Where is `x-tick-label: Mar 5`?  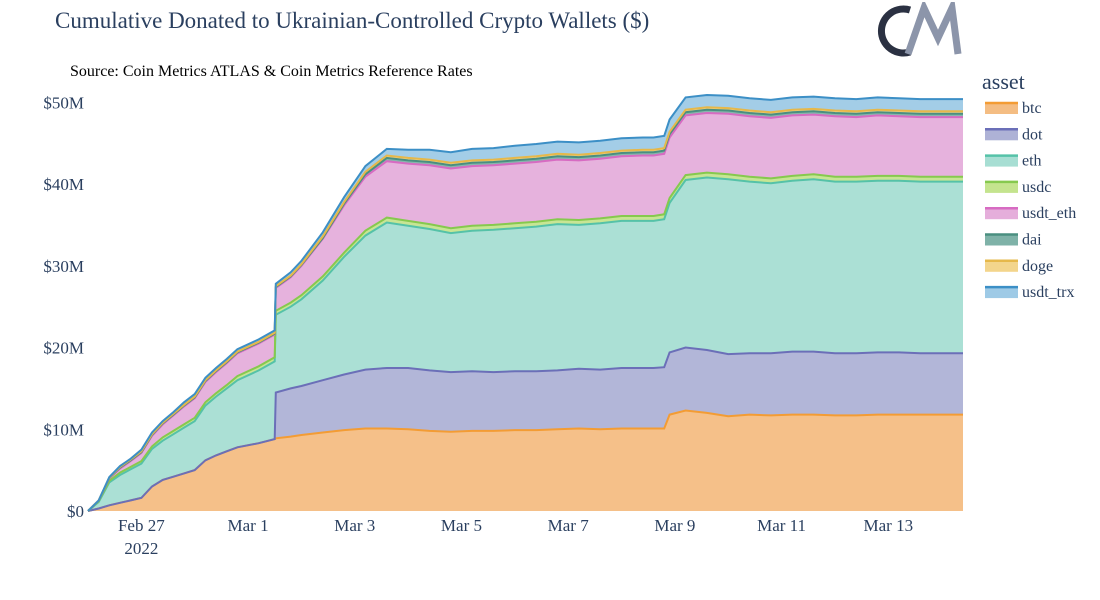
x-tick-label: Mar 5 is located at coordinates (461, 525).